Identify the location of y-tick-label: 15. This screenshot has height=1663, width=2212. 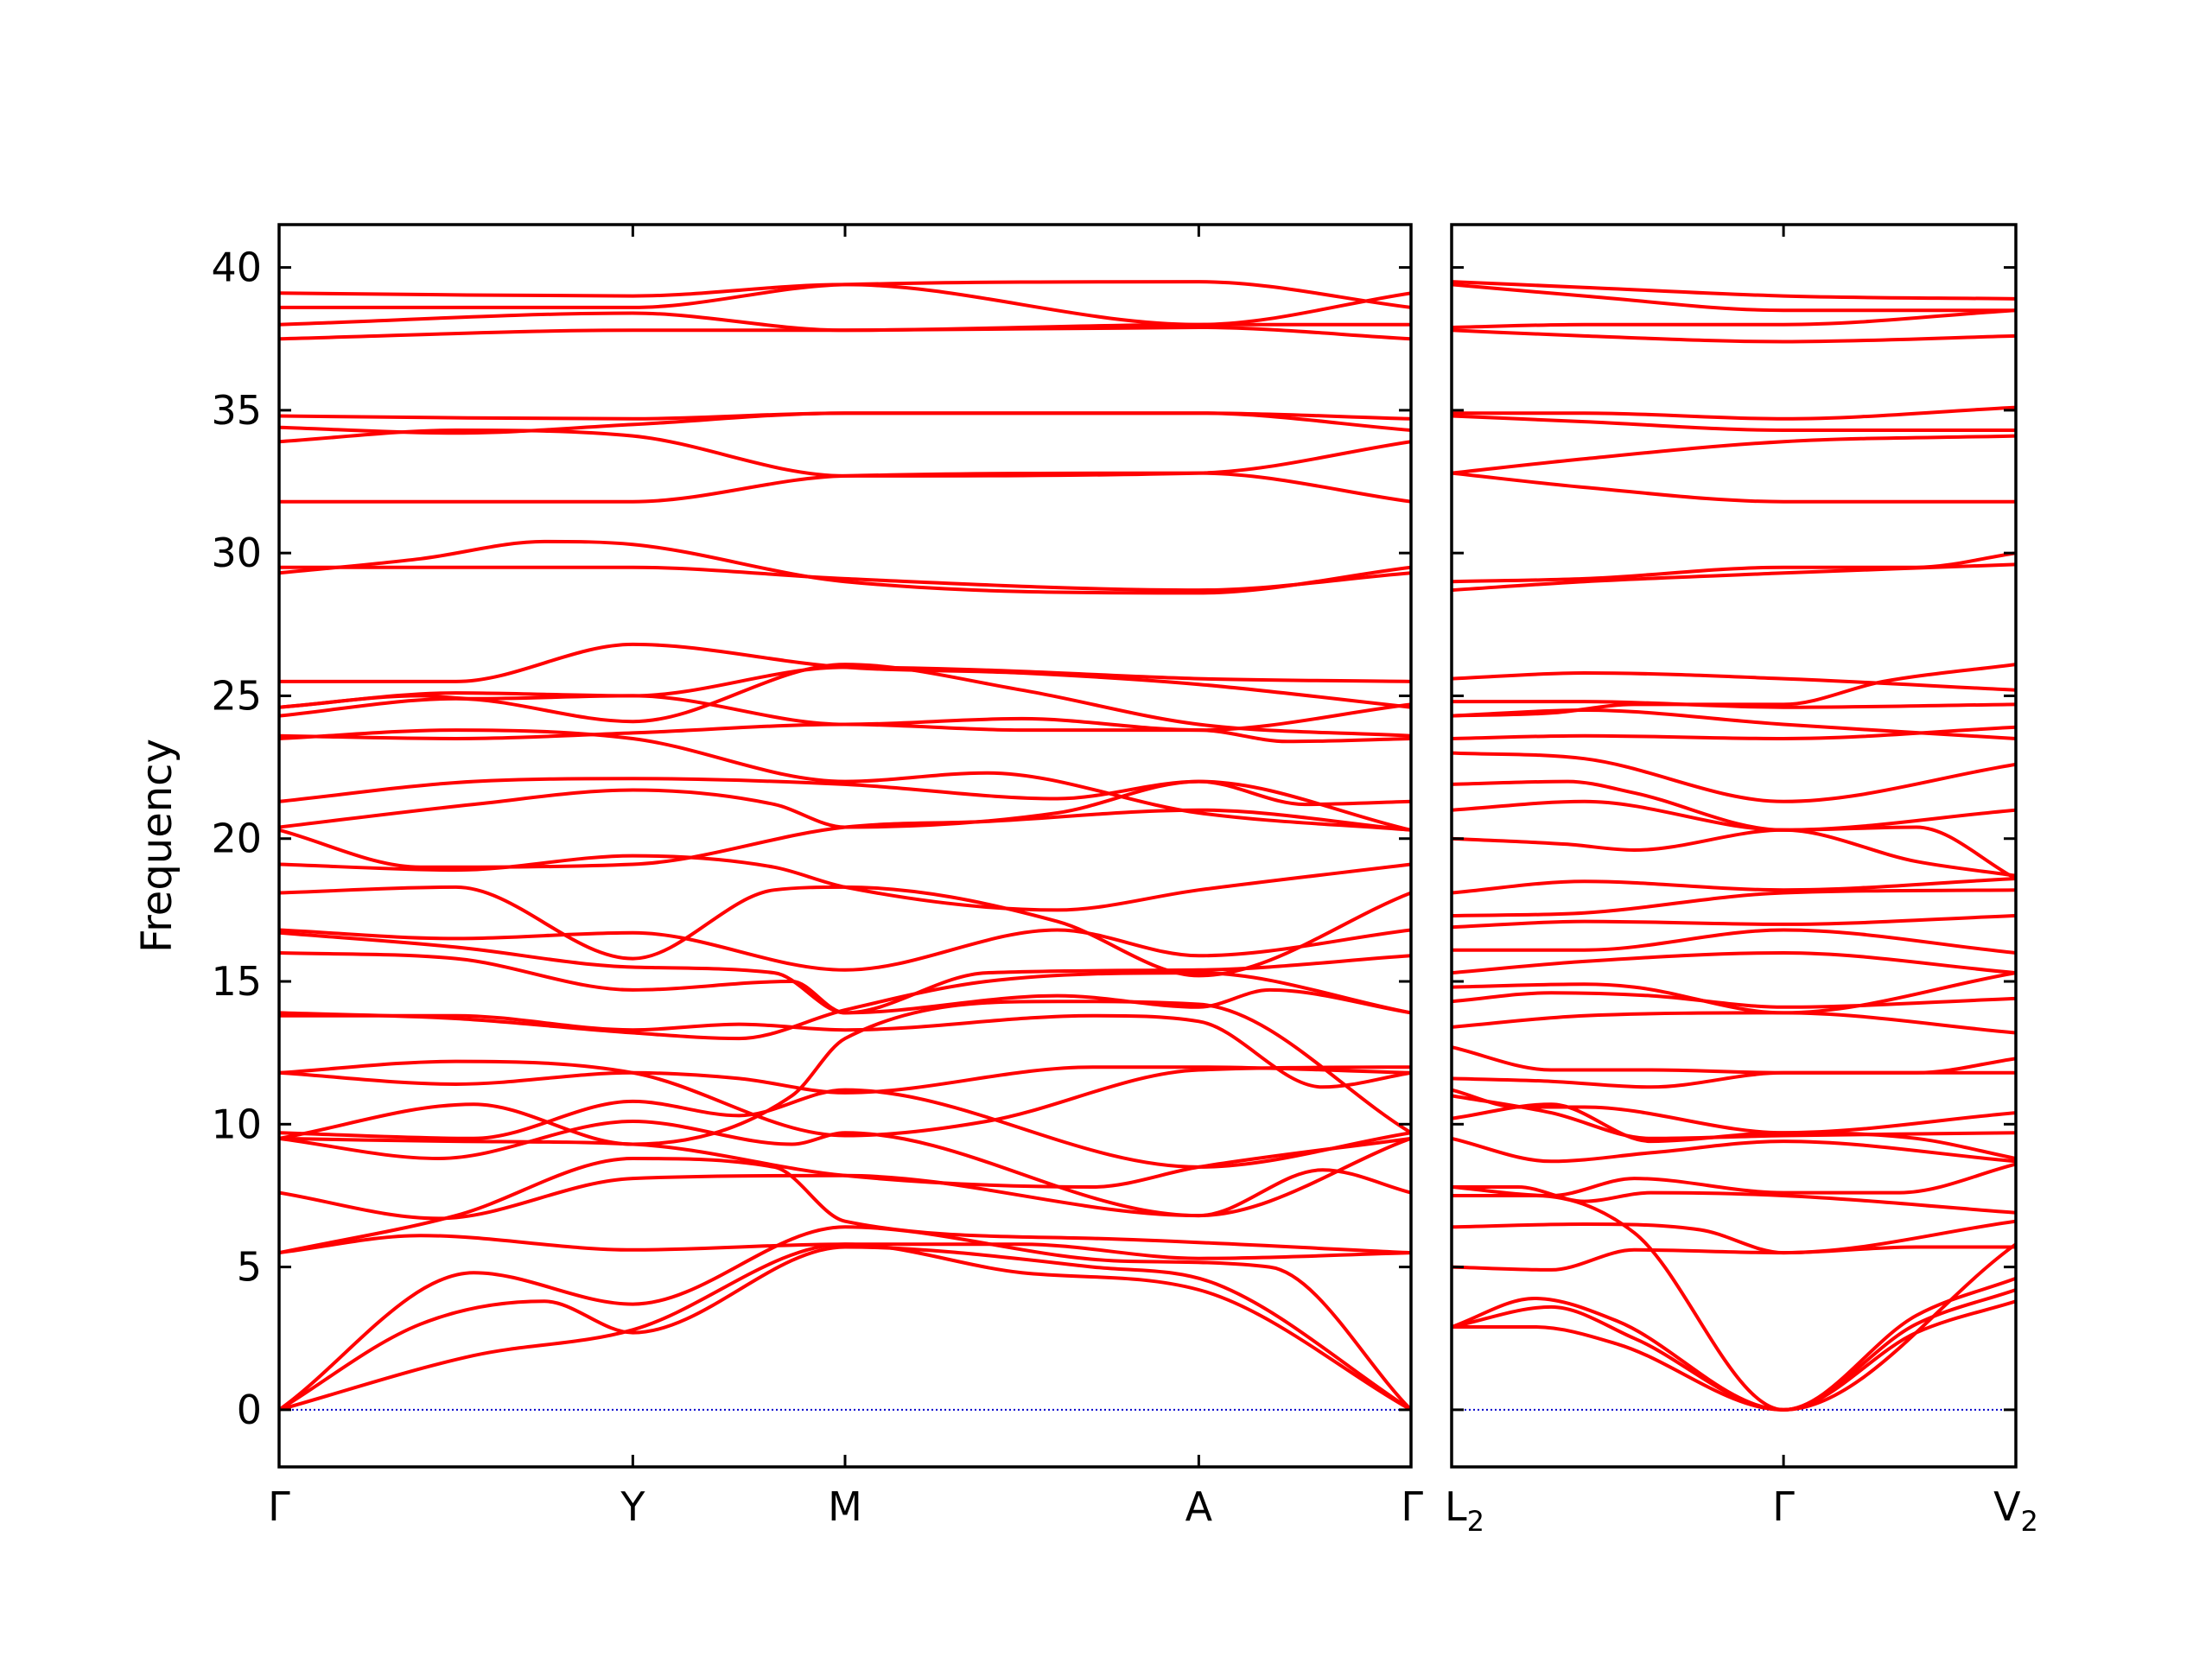
(236, 982).